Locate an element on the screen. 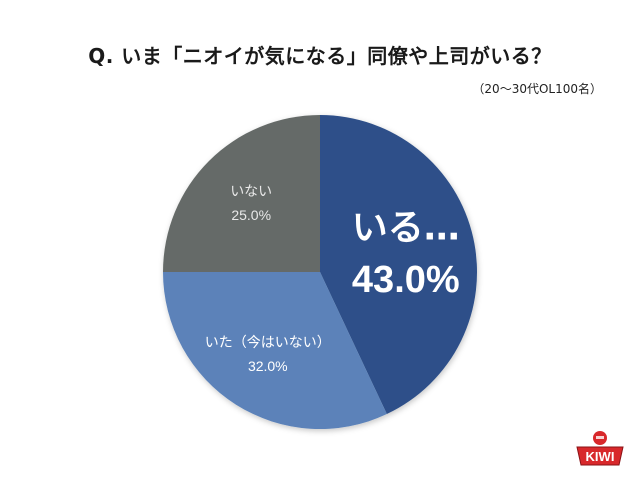  kiwi-logo: KIWI is located at coordinates (600, 448).